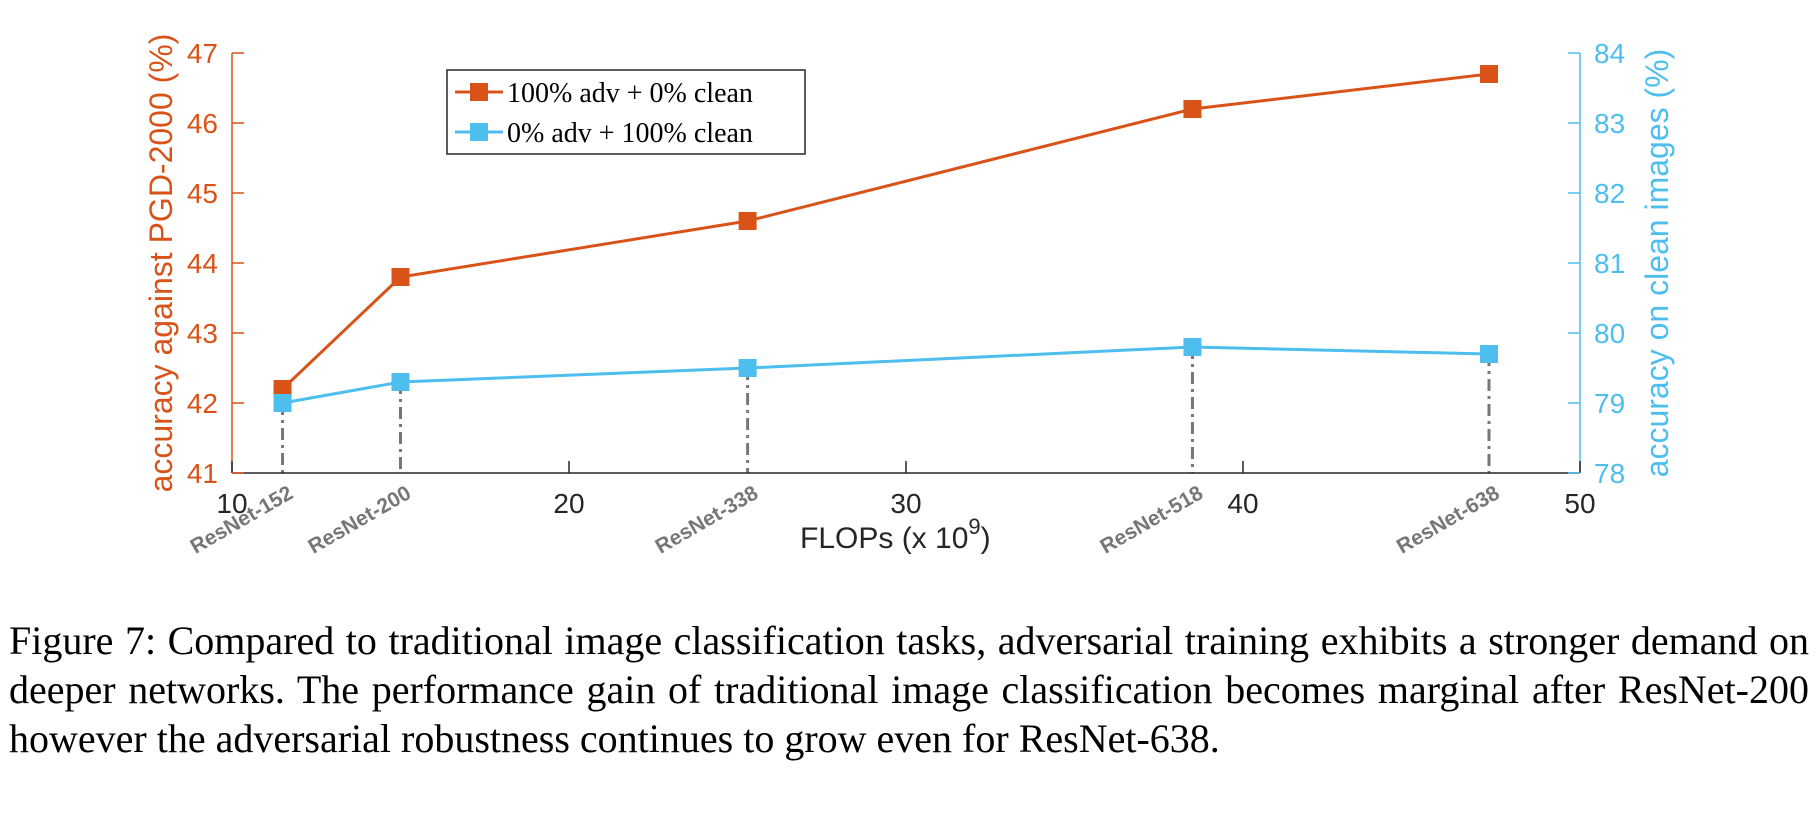  What do you see at coordinates (886, 410) in the screenshot?
I see `vertical-guide-lines` at bounding box center [886, 410].